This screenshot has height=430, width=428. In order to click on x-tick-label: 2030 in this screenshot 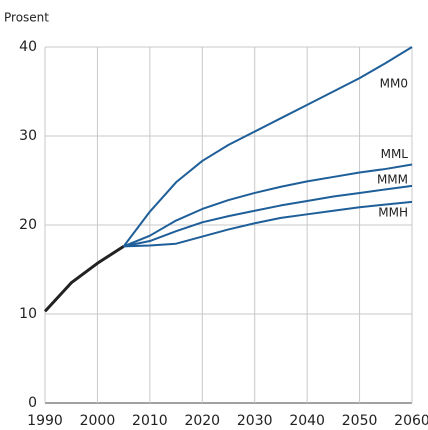, I will do `click(255, 421)`.